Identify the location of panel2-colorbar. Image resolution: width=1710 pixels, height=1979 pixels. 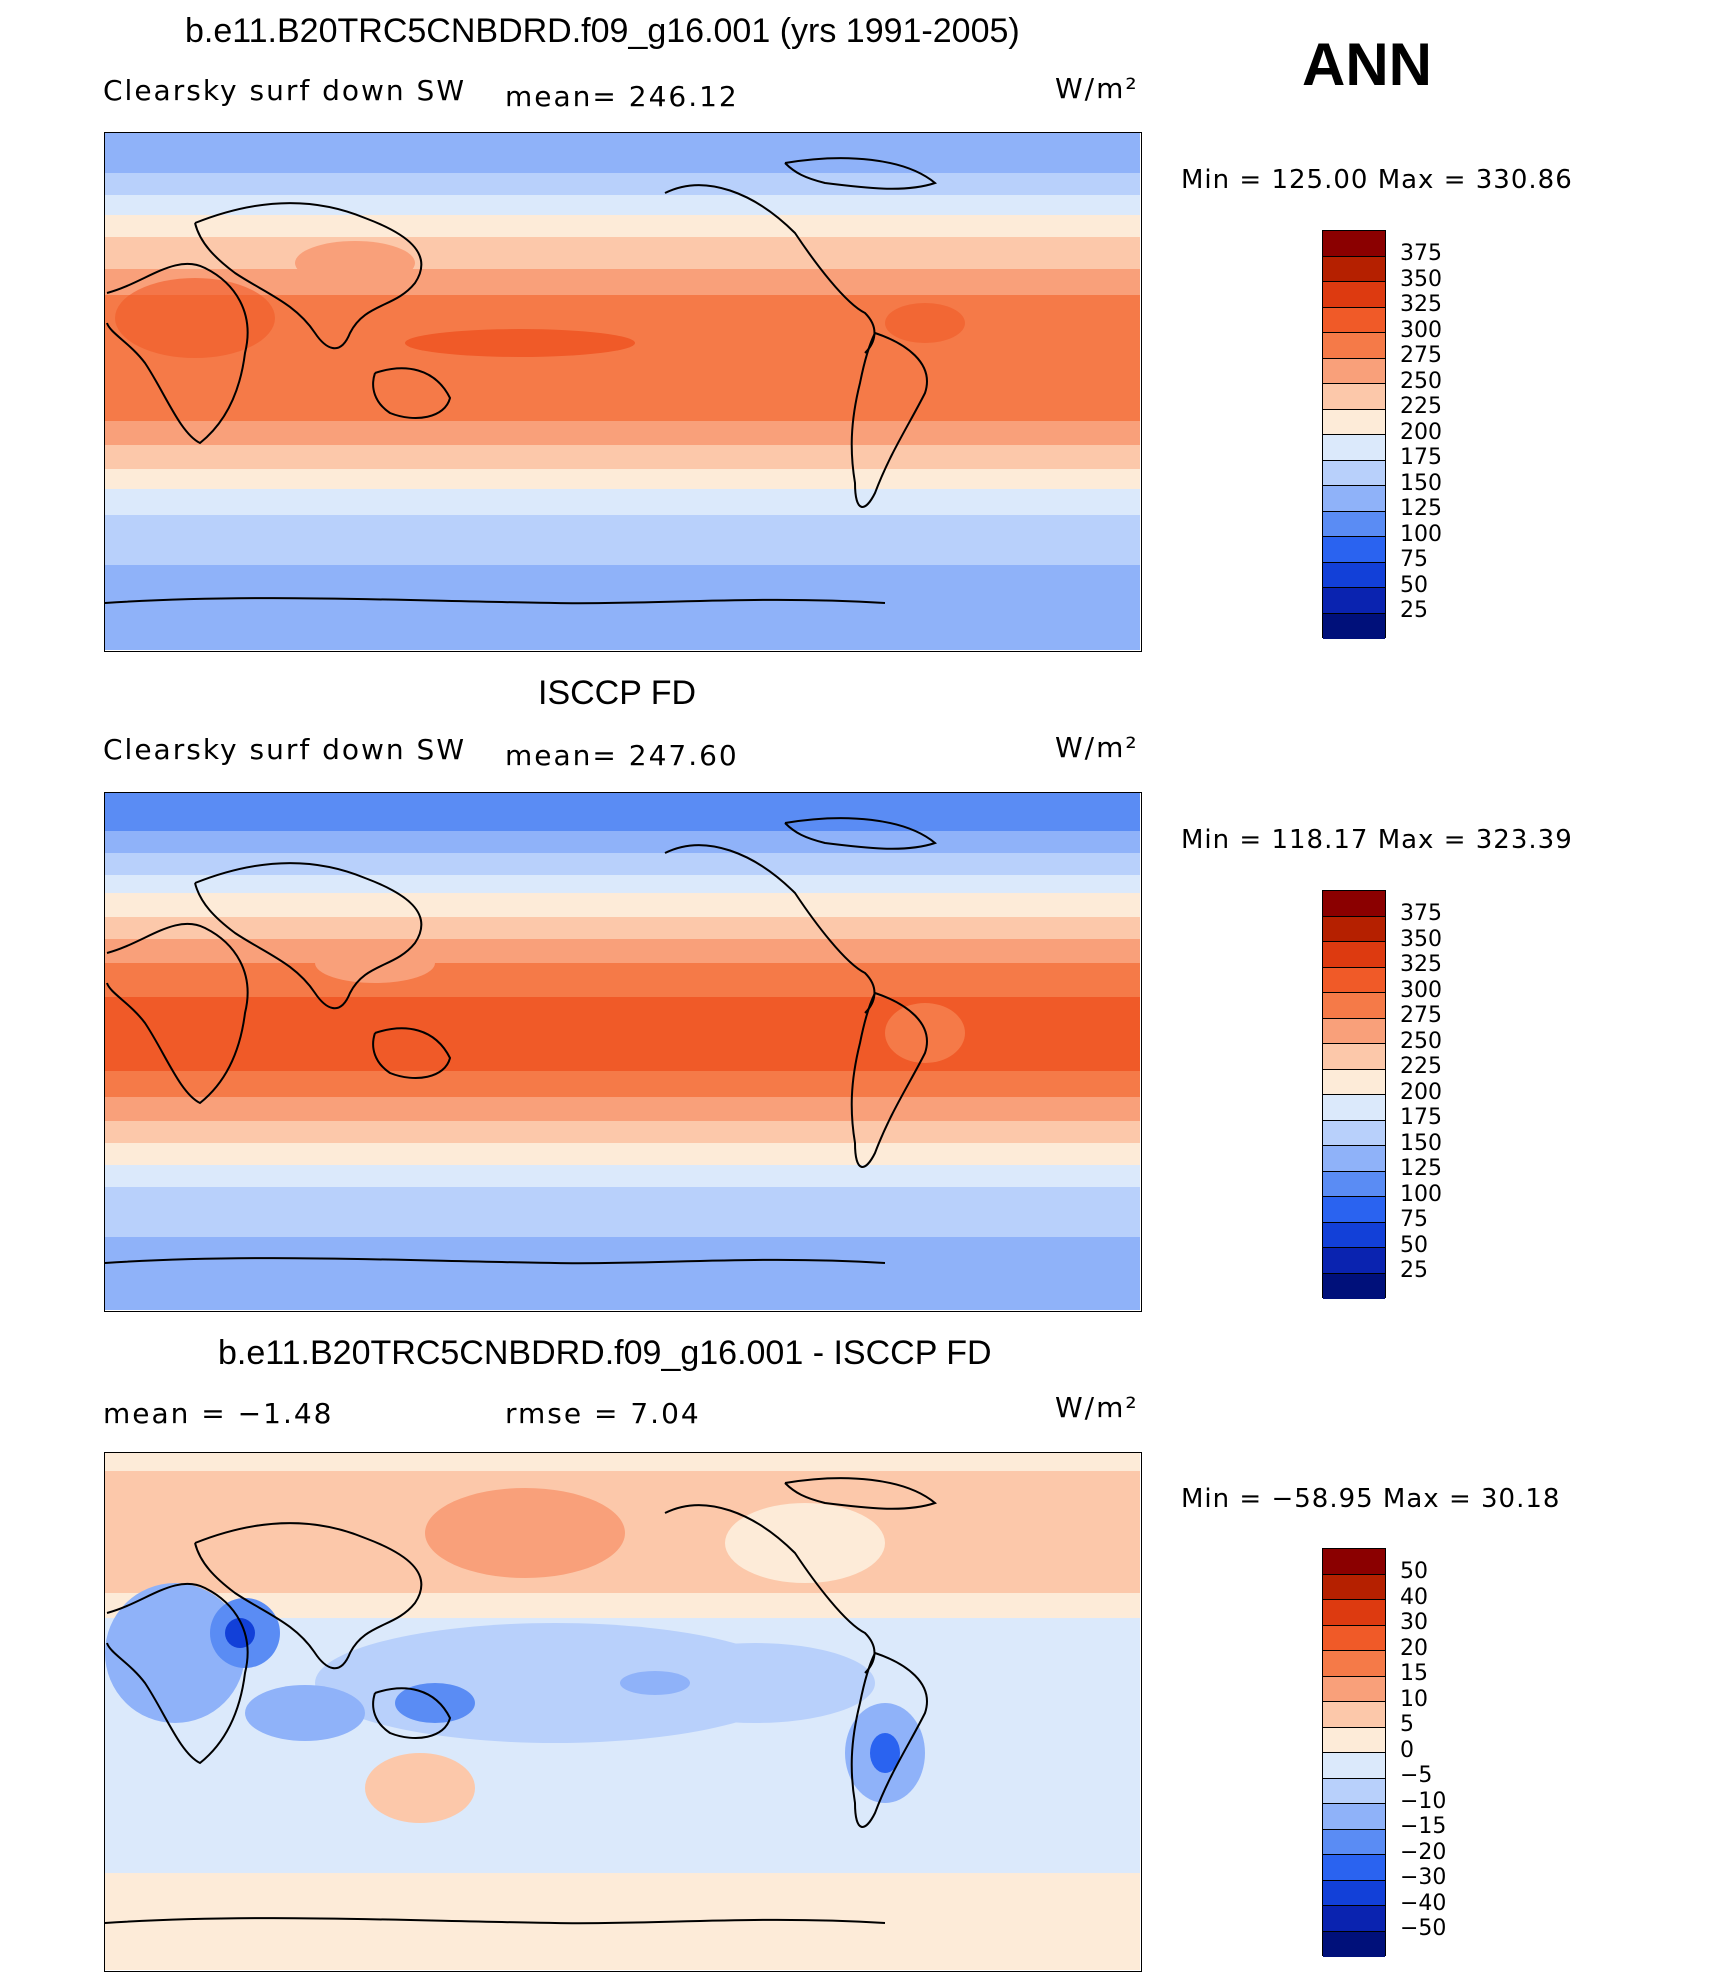
(1354, 1094).